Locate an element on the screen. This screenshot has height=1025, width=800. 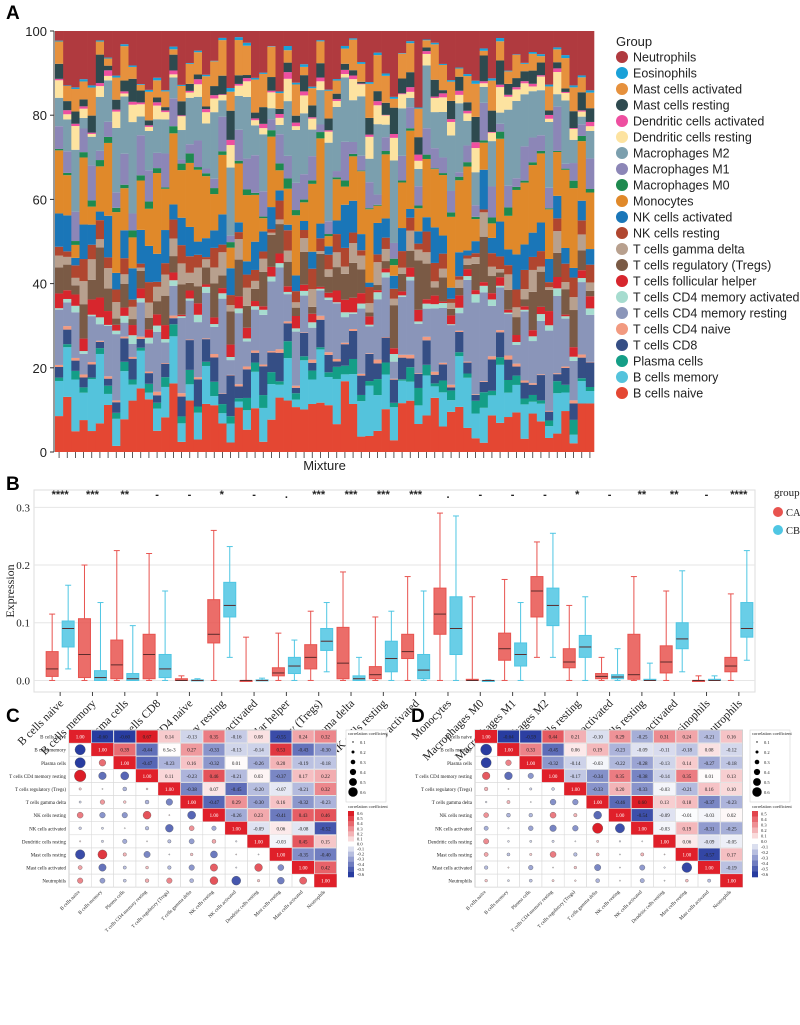
correlation-value: -0.35 is located at coordinates (303, 855).